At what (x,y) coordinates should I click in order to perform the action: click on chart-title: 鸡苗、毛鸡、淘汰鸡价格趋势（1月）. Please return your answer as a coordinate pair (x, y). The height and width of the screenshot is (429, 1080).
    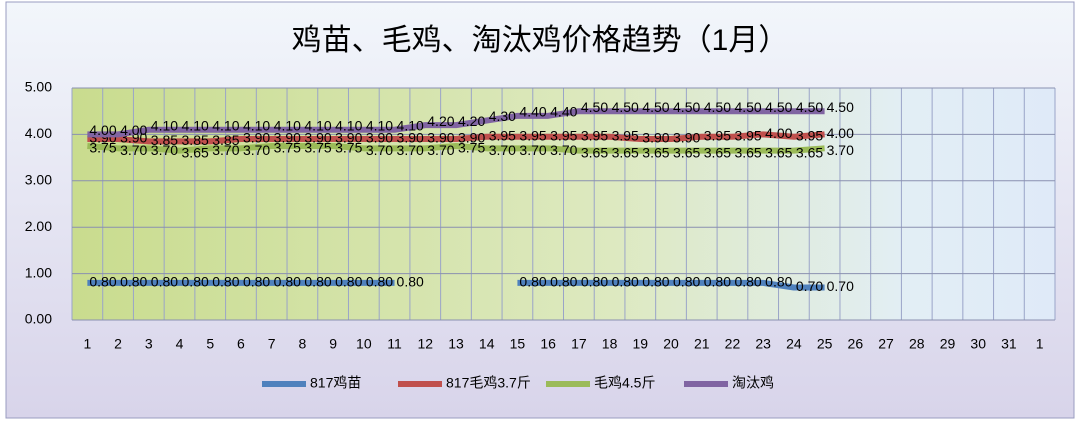
    Looking at the image, I should click on (540, 40).